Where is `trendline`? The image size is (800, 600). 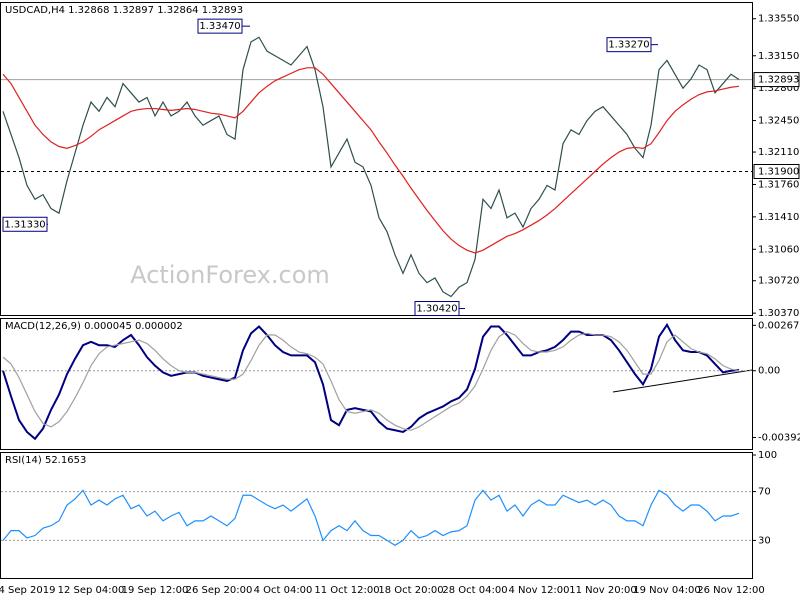 trendline is located at coordinates (682, 381).